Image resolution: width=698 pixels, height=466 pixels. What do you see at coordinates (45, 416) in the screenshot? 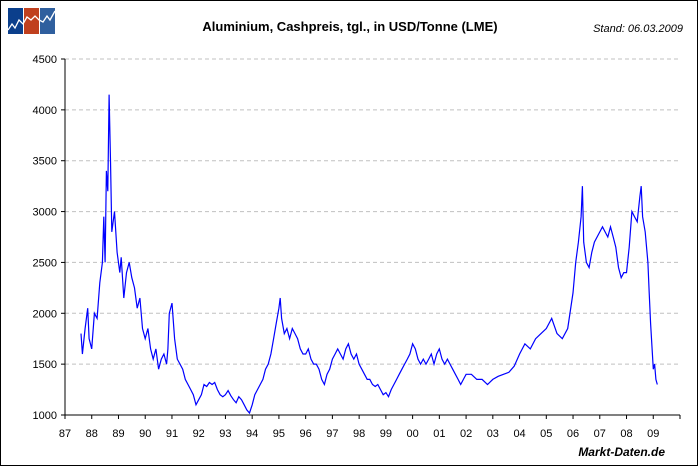
I see `y-tick-label: 1000` at bounding box center [45, 416].